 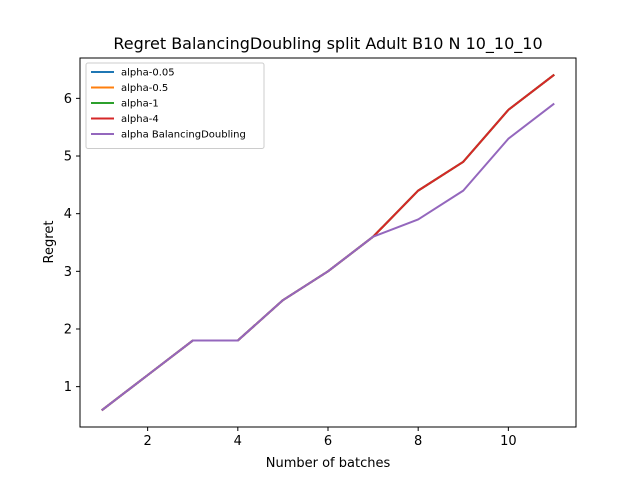 I want to click on y-tick-label: 1, so click(x=68, y=387).